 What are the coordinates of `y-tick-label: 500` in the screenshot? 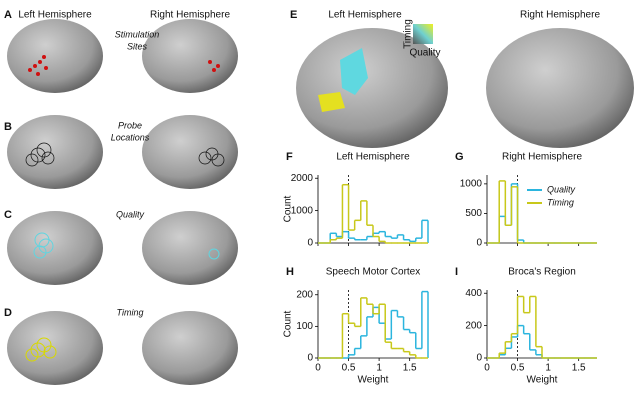 It's located at (473, 213).